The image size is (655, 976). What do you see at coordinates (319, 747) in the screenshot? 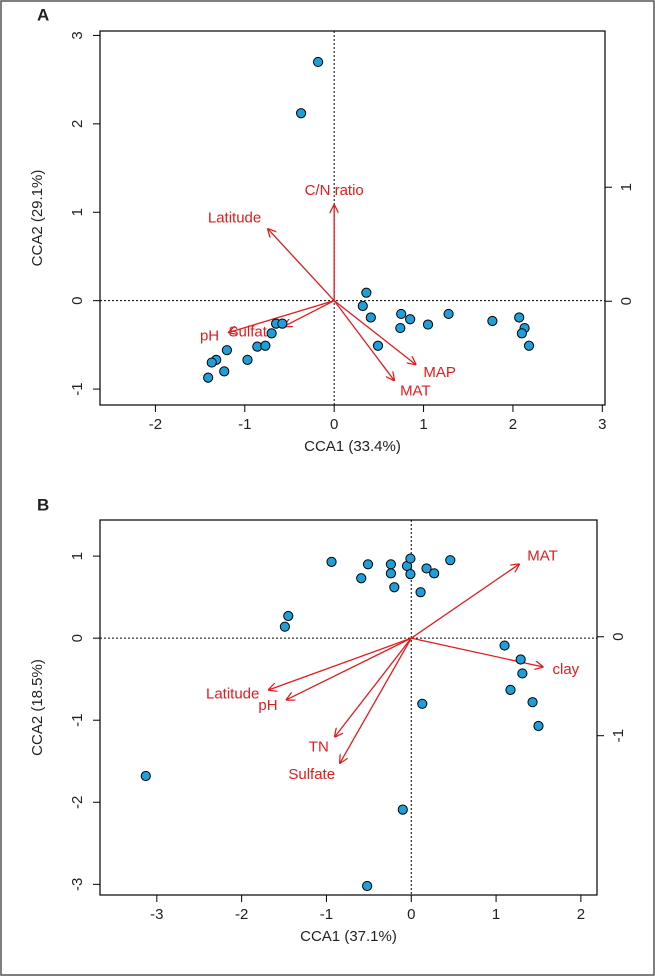
I see `vector-label: TN` at bounding box center [319, 747].